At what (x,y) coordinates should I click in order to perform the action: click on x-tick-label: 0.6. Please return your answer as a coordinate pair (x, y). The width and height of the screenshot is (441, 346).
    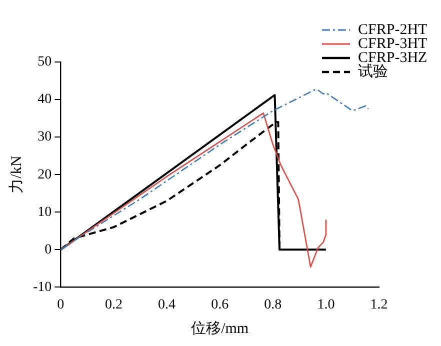
    Looking at the image, I should click on (220, 304).